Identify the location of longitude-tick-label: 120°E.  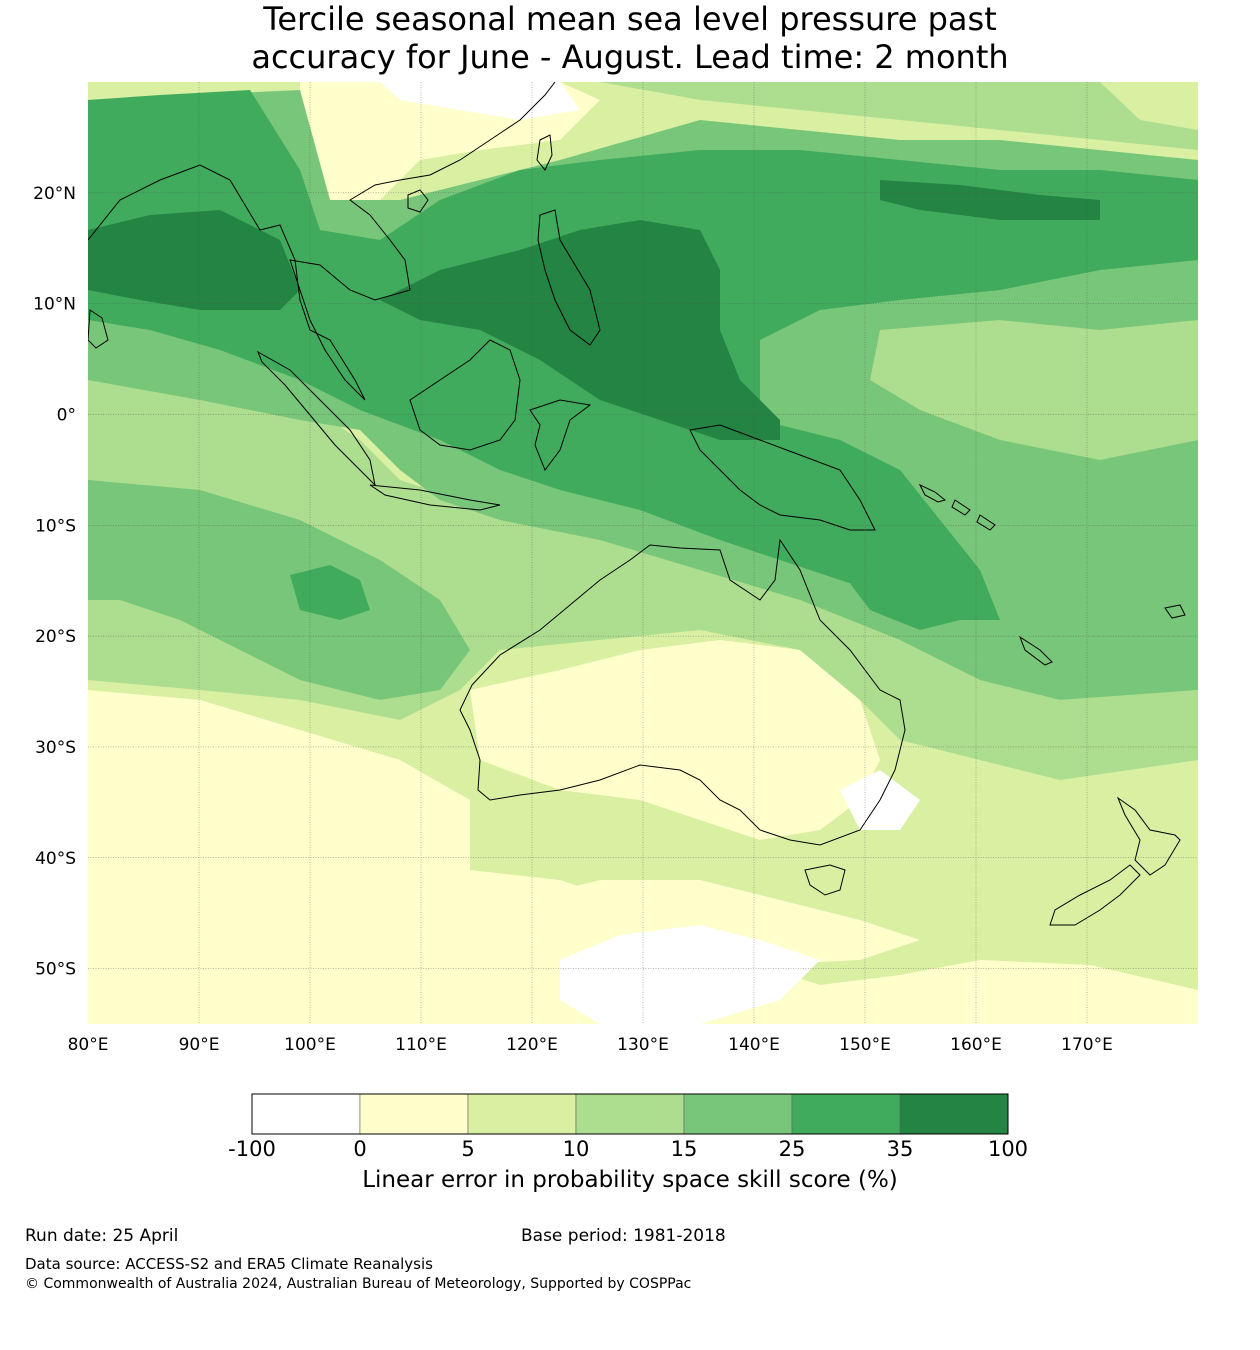
(532, 1045).